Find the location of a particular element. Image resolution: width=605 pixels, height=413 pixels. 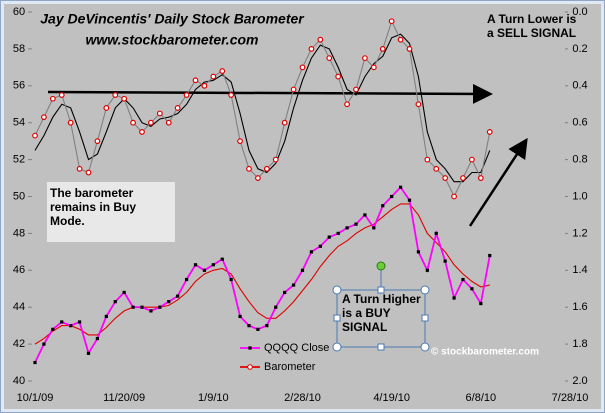

y-tick-label: 46 is located at coordinates (19, 270).